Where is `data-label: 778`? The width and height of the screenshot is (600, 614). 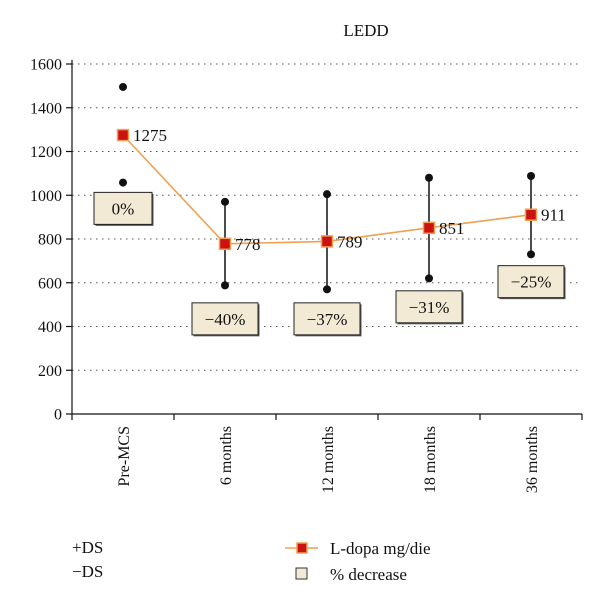 data-label: 778 is located at coordinates (248, 244).